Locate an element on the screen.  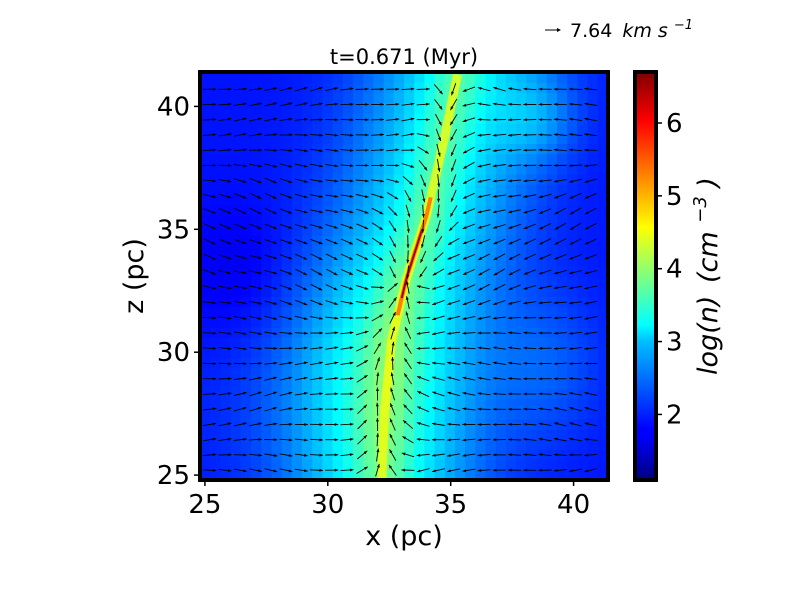
colorbar-tick-label: 4 is located at coordinates (674, 270).